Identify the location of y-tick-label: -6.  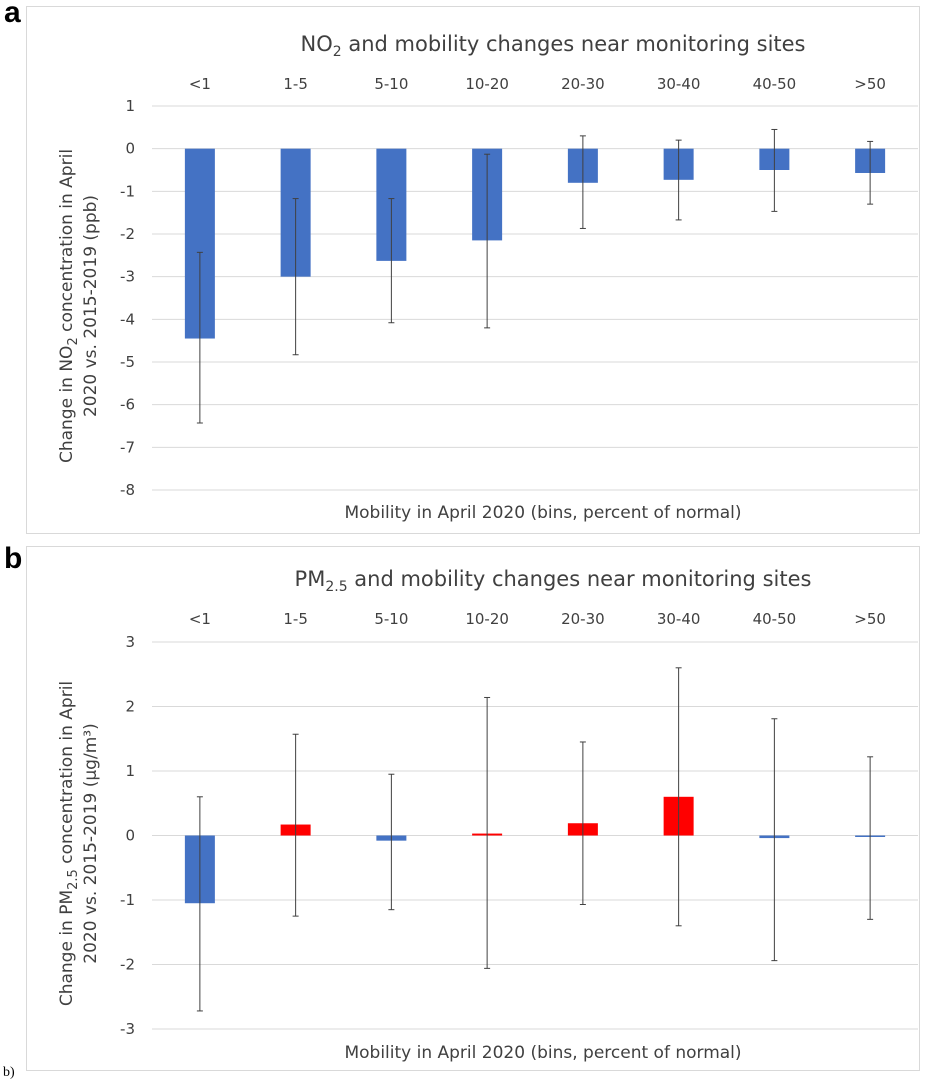
(127, 405).